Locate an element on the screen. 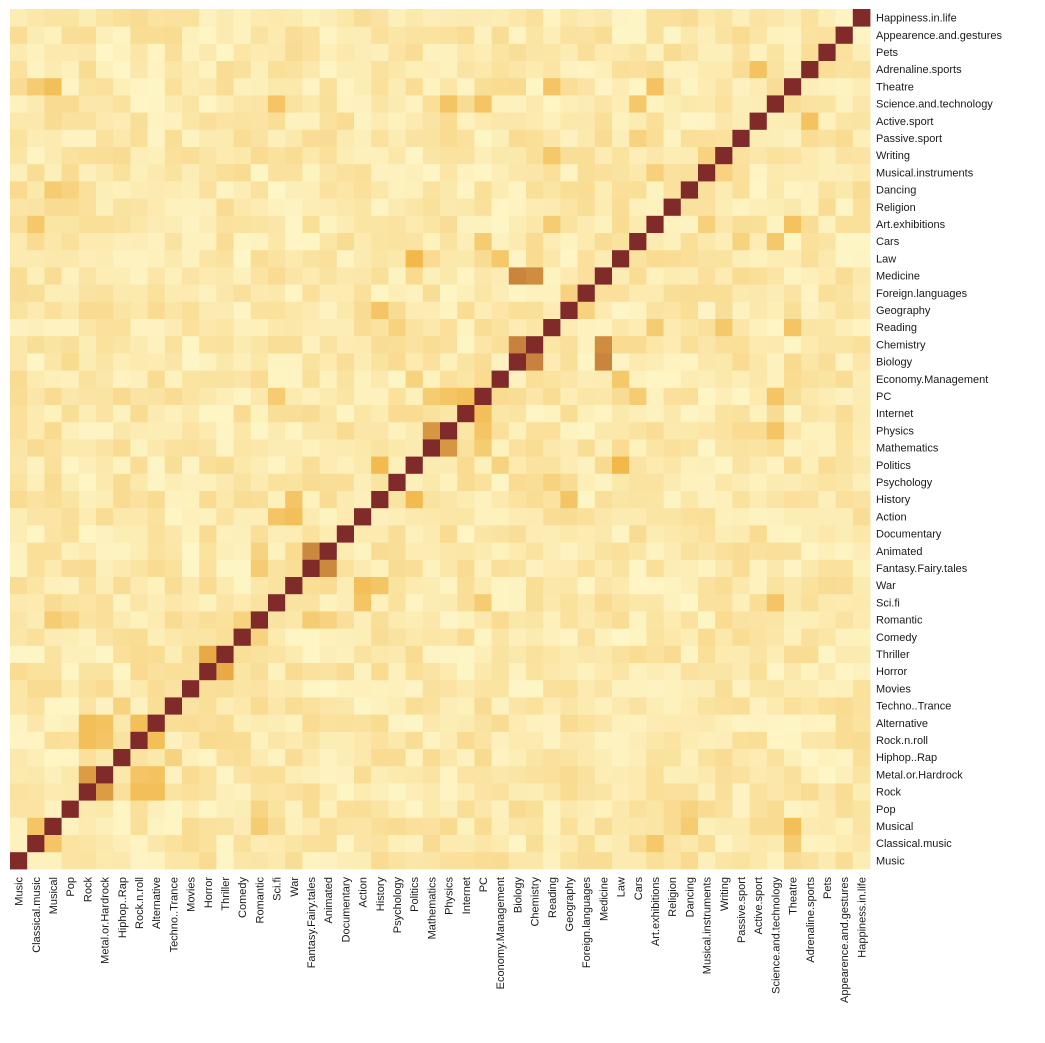  heatmap-cell-Passive.sport-Mathematics is located at coordinates (741, 448).